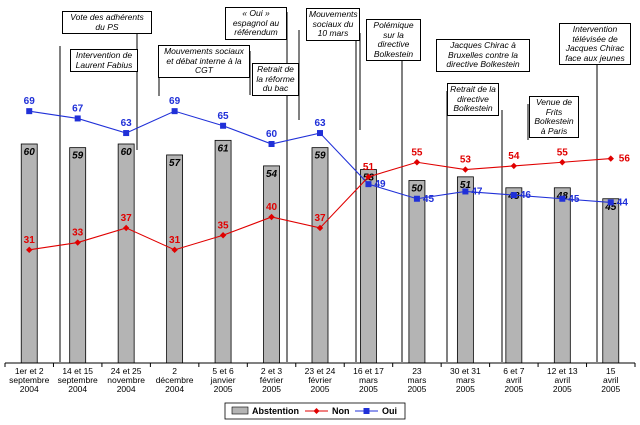 Image resolution: width=640 pixels, height=425 pixels. What do you see at coordinates (320, 156) in the screenshot?
I see `abstention-label-6: 59` at bounding box center [320, 156].